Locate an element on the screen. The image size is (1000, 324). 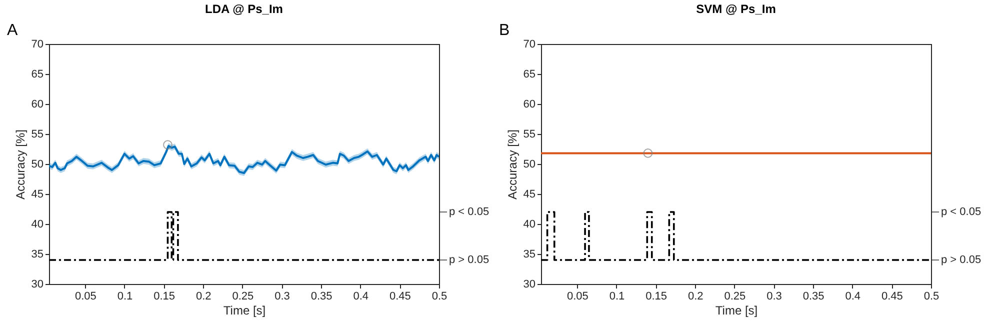
text: A is located at coordinates (12, 30).